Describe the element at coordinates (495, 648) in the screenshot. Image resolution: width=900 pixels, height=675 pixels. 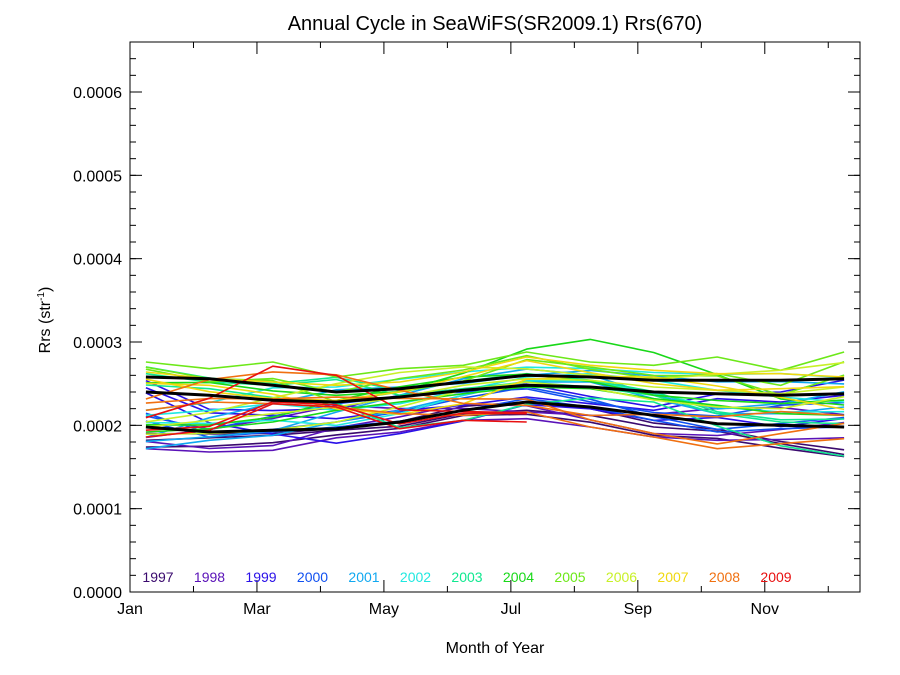
I see `x-axis-label: Month of Year` at that location.